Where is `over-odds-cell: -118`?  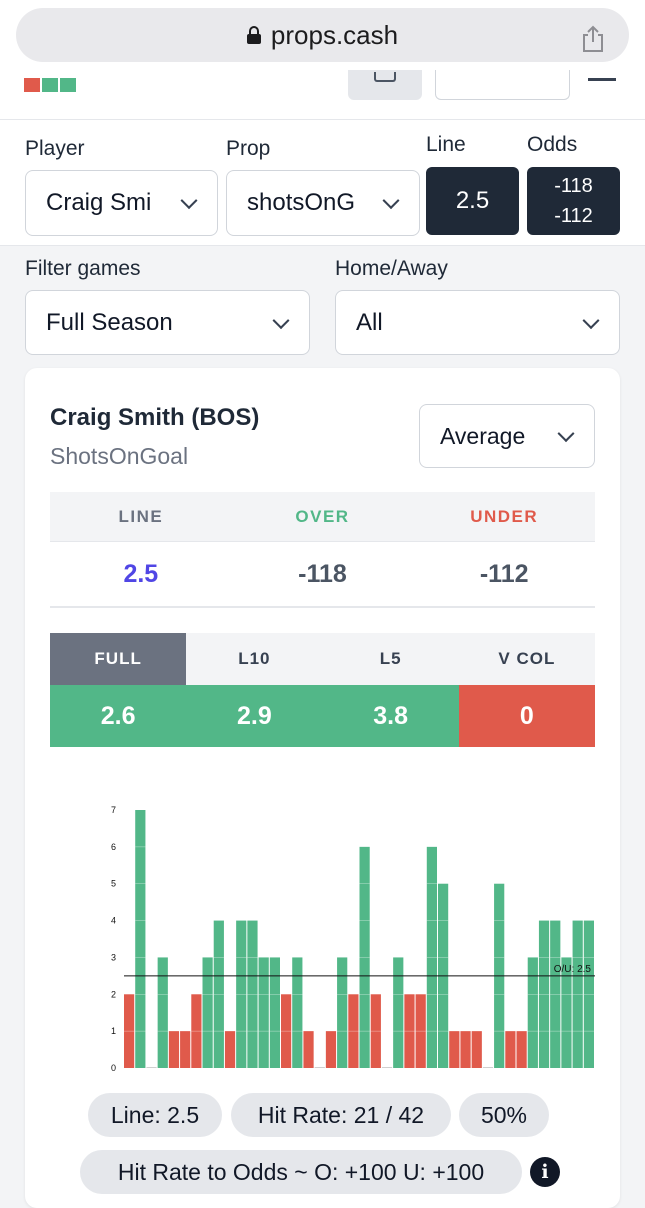
over-odds-cell: -118 is located at coordinates (322, 573).